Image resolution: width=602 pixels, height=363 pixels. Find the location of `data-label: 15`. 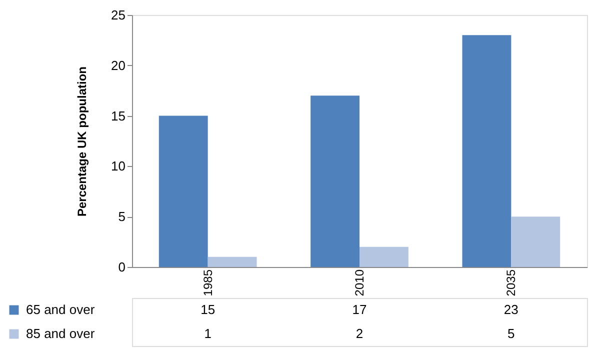

data-label: 15 is located at coordinates (208, 309).